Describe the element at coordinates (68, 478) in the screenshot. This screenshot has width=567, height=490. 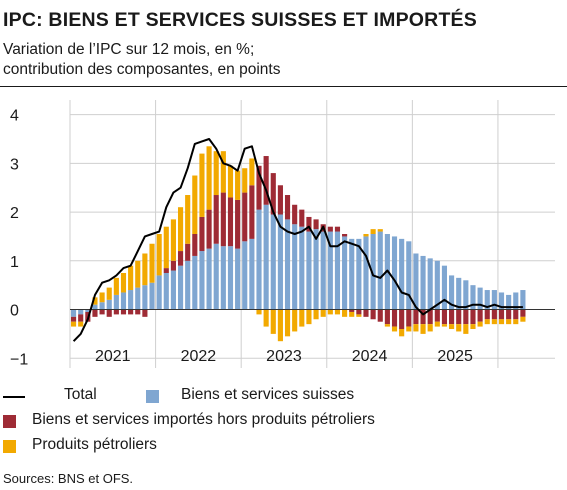
I see `sources-note: Sources: BNS et OFS.` at that location.